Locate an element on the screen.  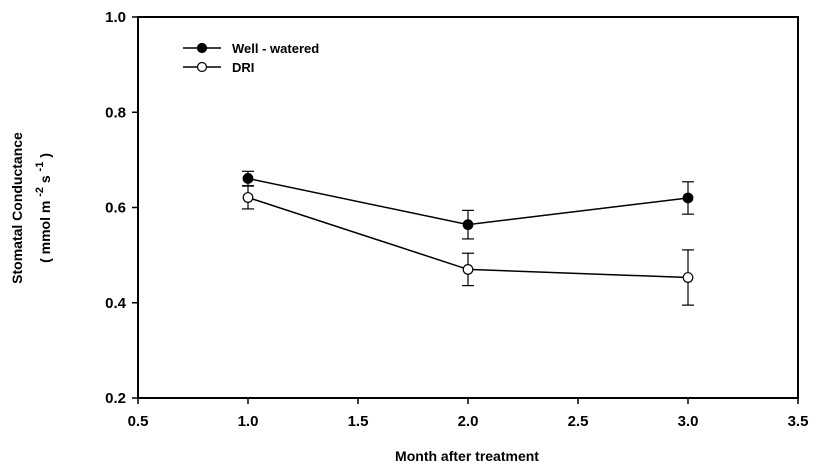
y-tick-label: 0.6 is located at coordinates (115, 208).